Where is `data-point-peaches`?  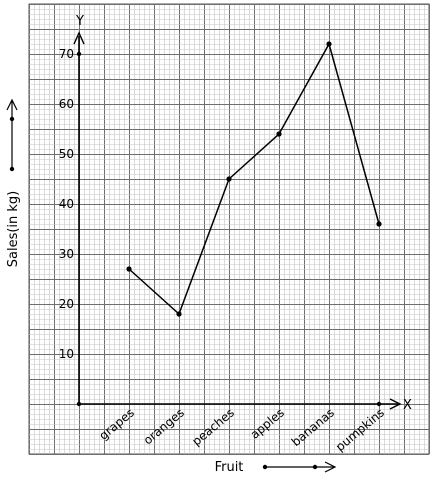 data-point-peaches is located at coordinates (229, 179).